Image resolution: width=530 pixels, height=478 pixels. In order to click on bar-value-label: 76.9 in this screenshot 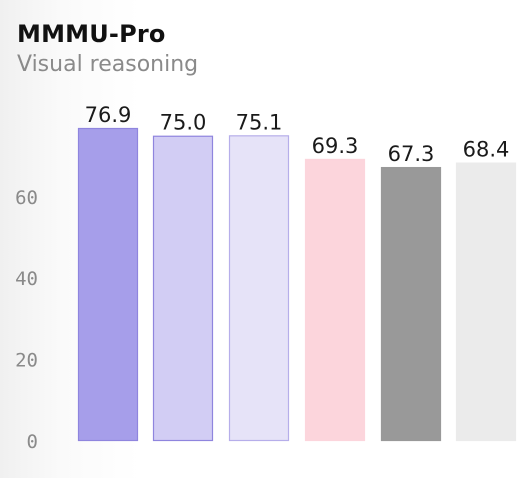, I will do `click(108, 115)`.